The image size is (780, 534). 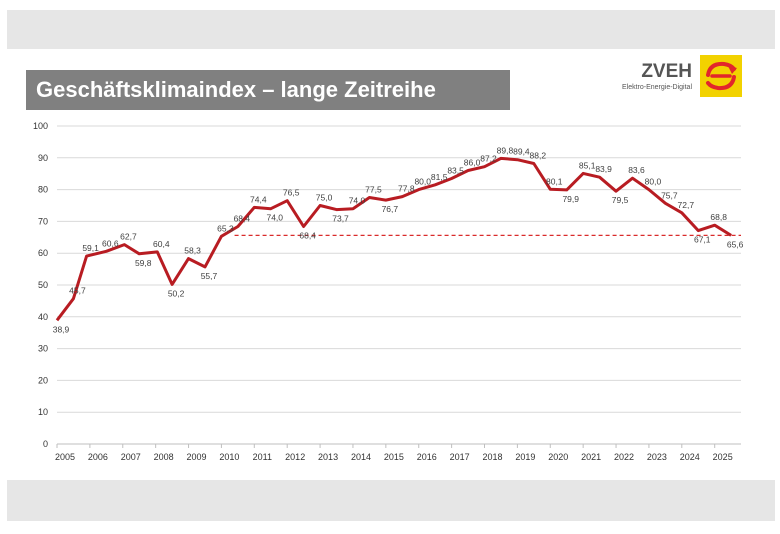 What do you see at coordinates (587, 165) in the screenshot?
I see `data-label: 85,1` at bounding box center [587, 165].